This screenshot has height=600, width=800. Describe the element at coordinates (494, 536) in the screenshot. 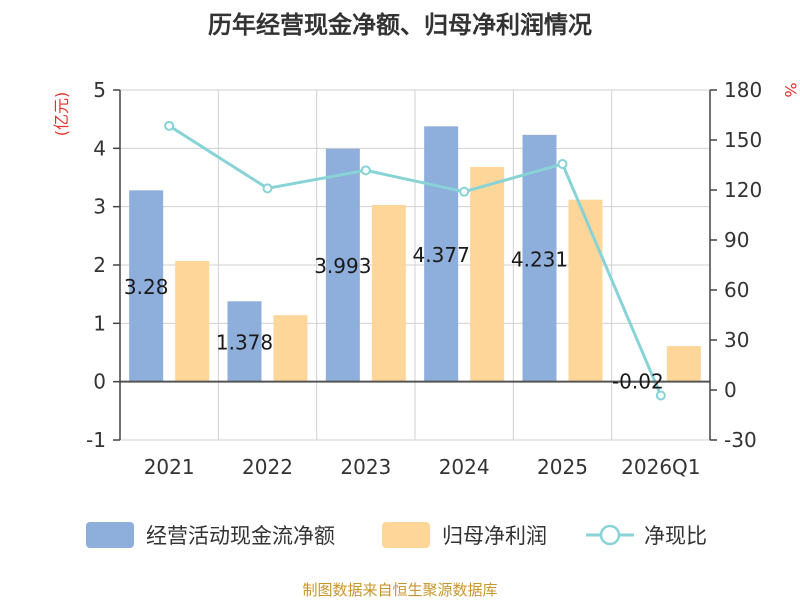

I see `legend-label-profit: 归母净利润` at that location.